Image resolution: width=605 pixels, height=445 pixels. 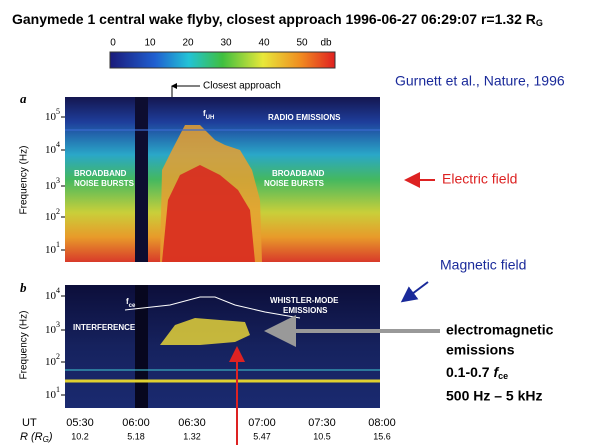 What do you see at coordinates (127, 301) in the screenshot?
I see `fce: f` at bounding box center [127, 301].